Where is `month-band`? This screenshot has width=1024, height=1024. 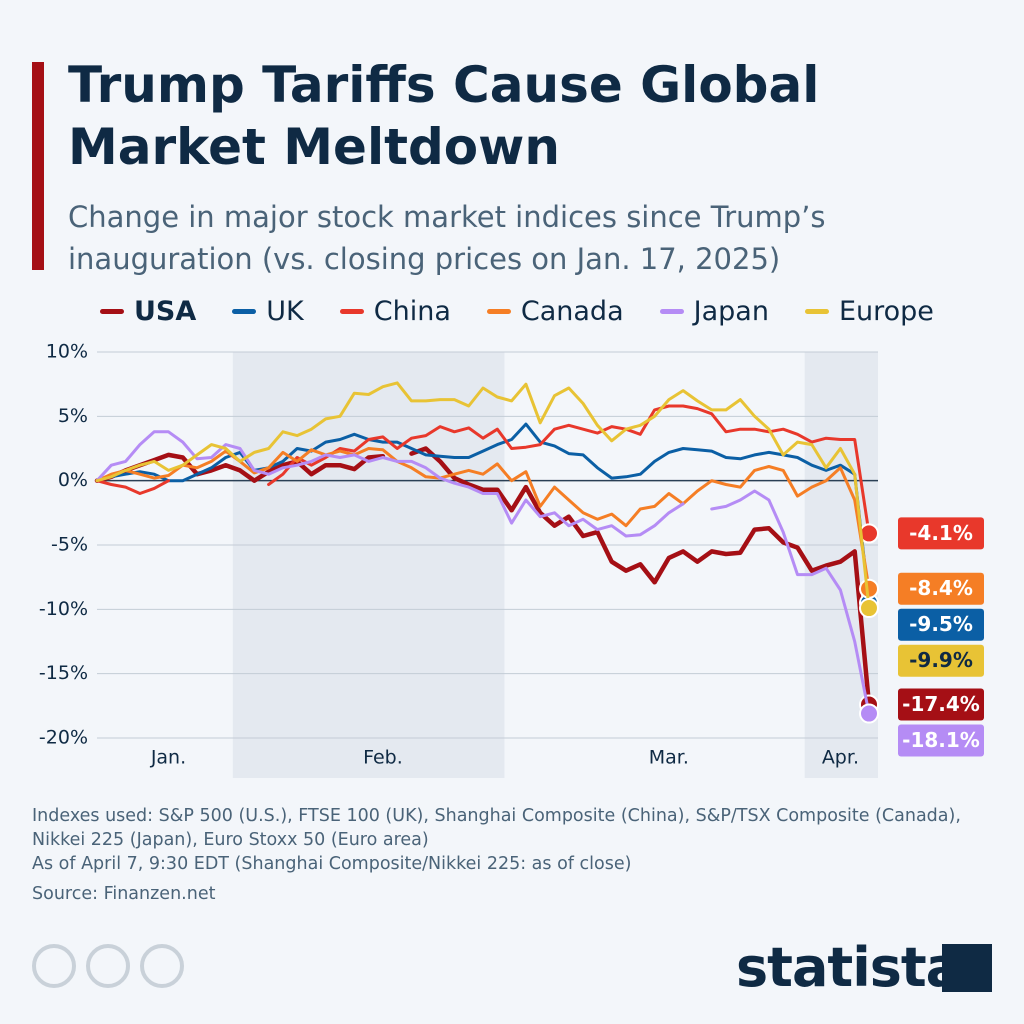 month-band is located at coordinates (368, 565).